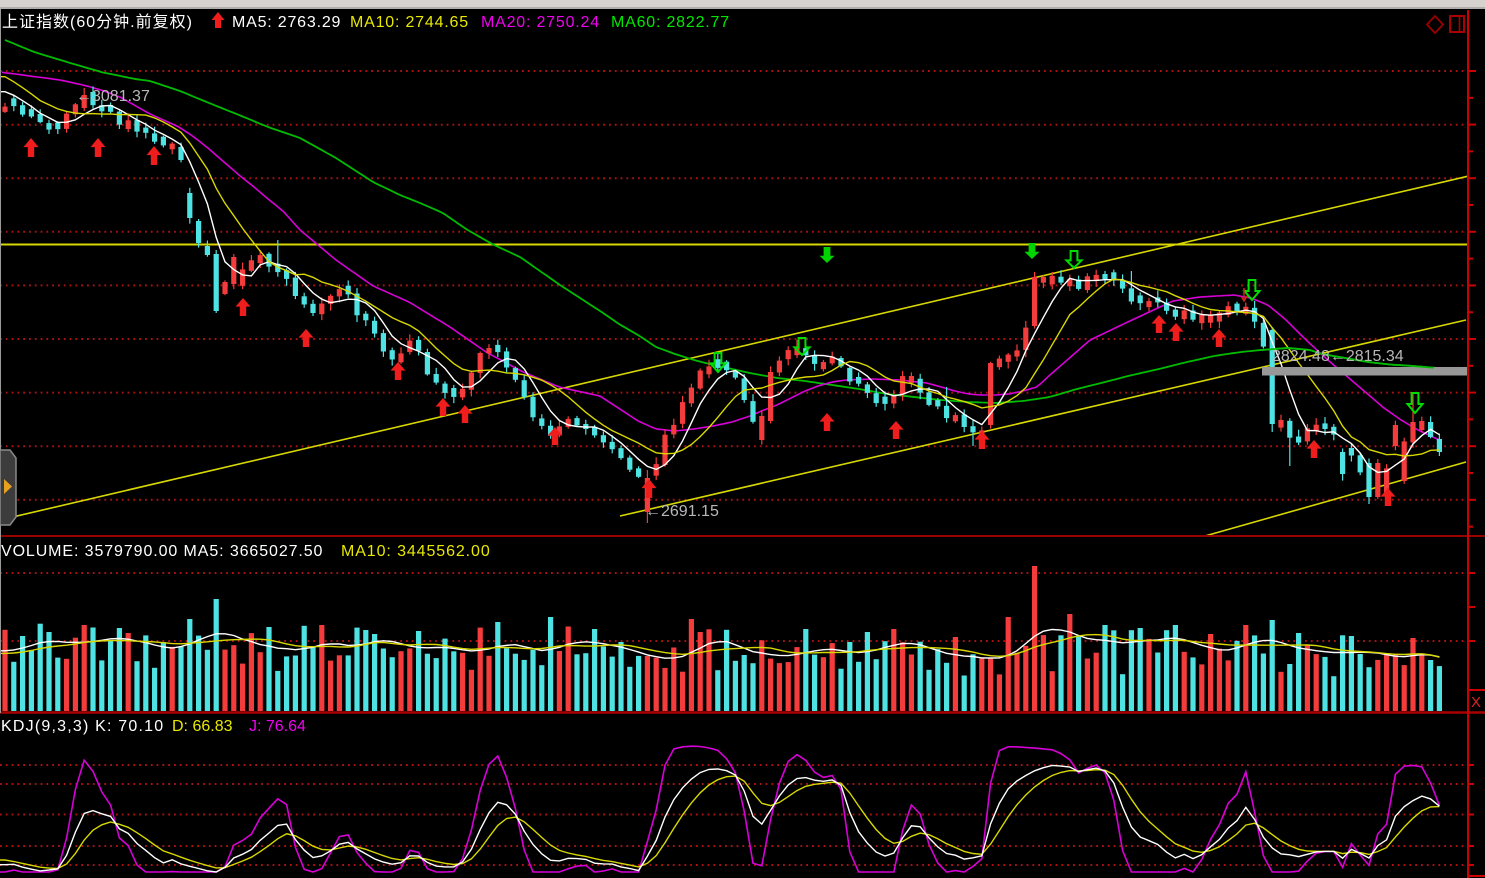 The height and width of the screenshot is (878, 1485). Describe the element at coordinates (682, 511) in the screenshot. I see `svg-text: ←2691.15` at that location.